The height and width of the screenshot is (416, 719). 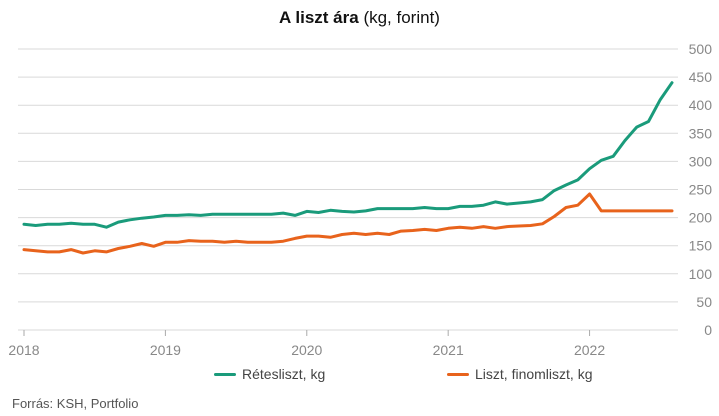 What do you see at coordinates (701, 274) in the screenshot?
I see `y-tick-label: 100` at bounding box center [701, 274].